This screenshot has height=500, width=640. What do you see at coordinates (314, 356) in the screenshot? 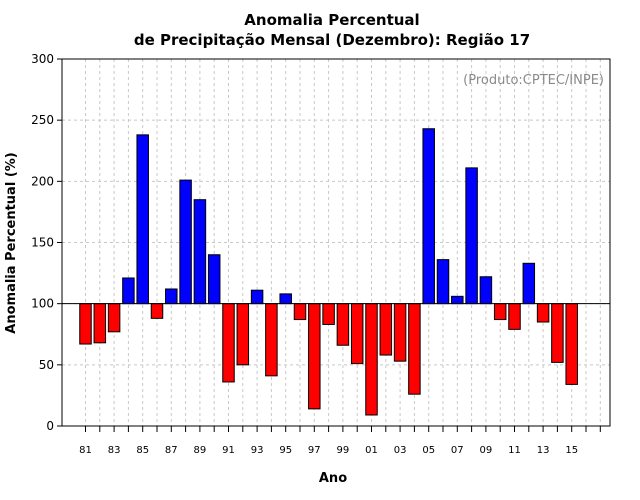
I see `bar-1997` at bounding box center [314, 356].